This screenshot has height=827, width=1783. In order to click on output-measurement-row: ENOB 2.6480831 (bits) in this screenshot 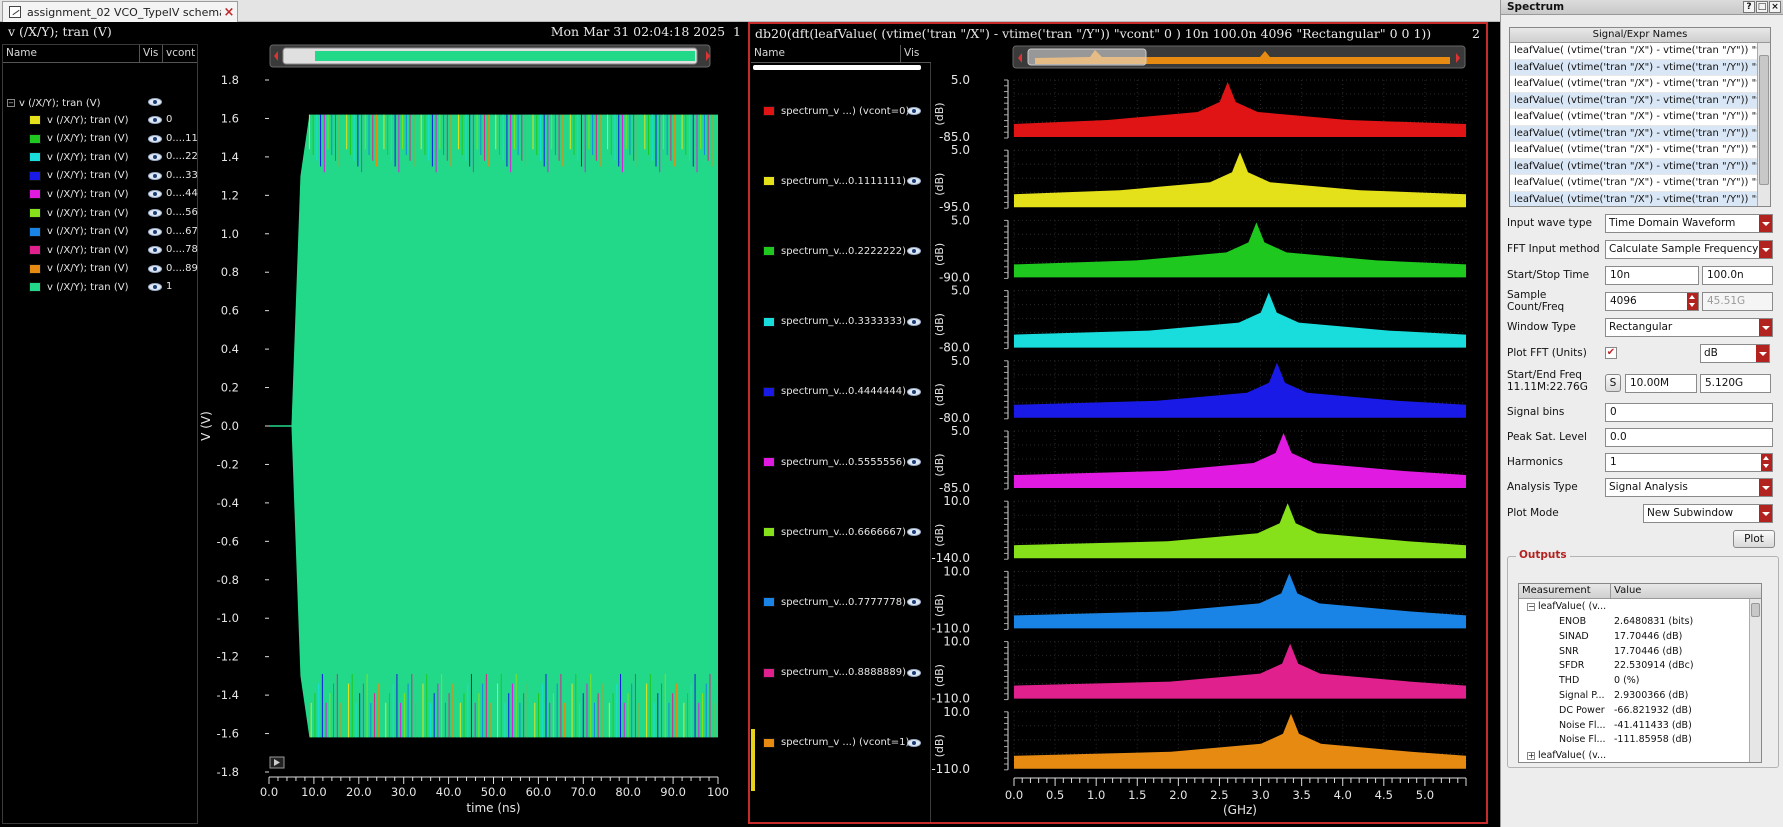, I will do `click(1606, 622)`.